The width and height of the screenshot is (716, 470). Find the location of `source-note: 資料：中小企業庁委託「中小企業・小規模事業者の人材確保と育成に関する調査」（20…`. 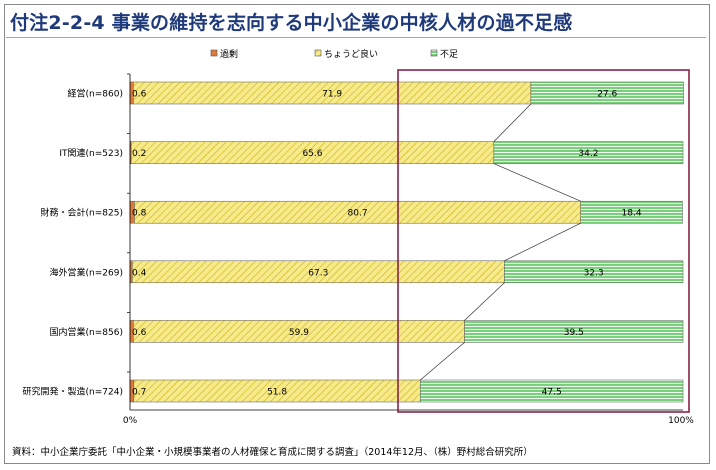

source-note: 資料：中小企業庁委託「中小企業・小規模事業者の人材確保と育成に関する調査」（20… is located at coordinates (272, 452).